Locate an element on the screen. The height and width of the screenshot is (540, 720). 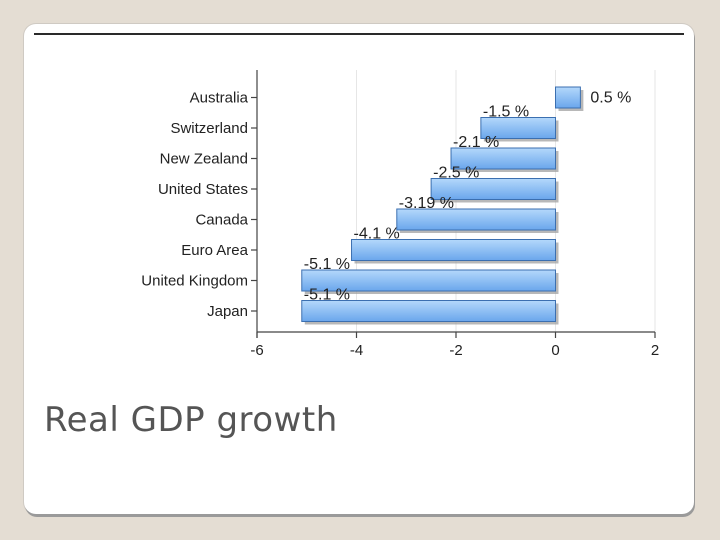
title-rule is located at coordinates (359, 34).